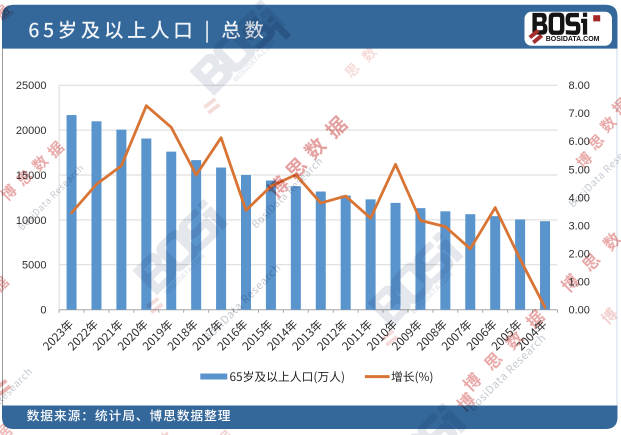 This screenshot has height=435, width=621. Describe the element at coordinates (579, 226) in the screenshot. I see `svg-text: 3.00` at that location.